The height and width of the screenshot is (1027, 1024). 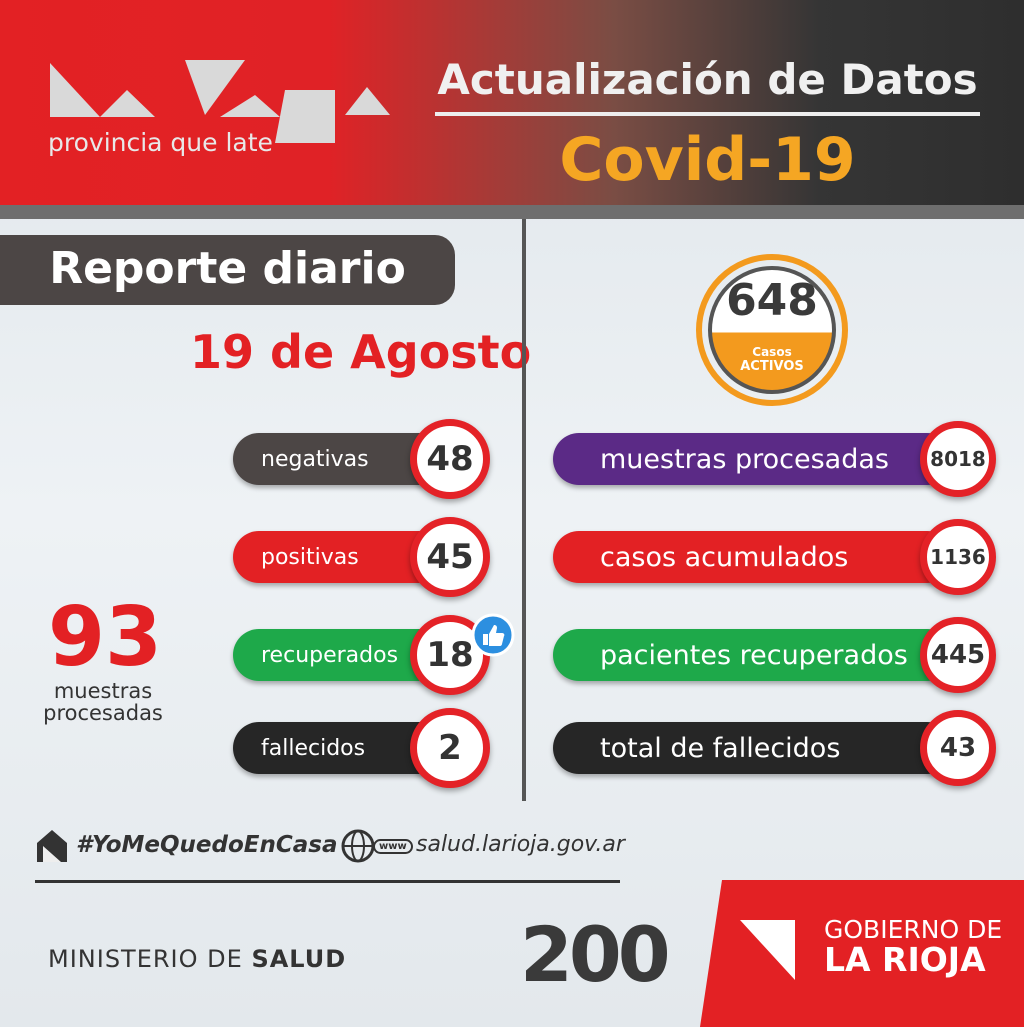 What do you see at coordinates (299, 959) in the screenshot?
I see `ministry-bold: SALUD` at bounding box center [299, 959].